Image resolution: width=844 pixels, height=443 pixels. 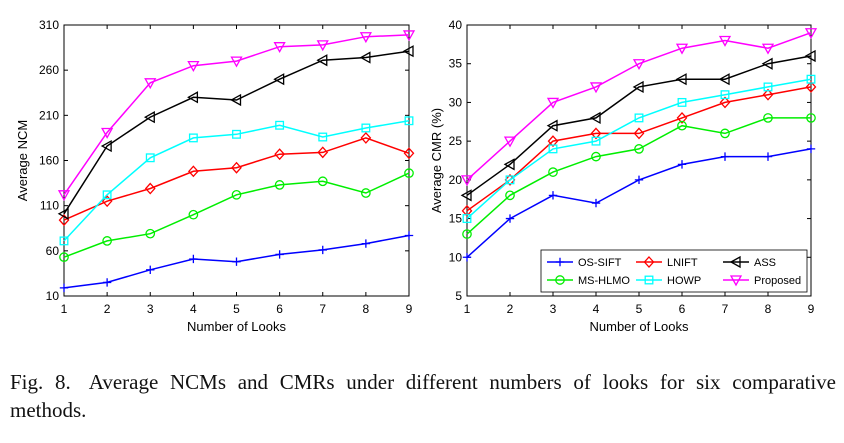 What do you see at coordinates (366, 309) in the screenshot?
I see `x-tick-label: 8` at bounding box center [366, 309].